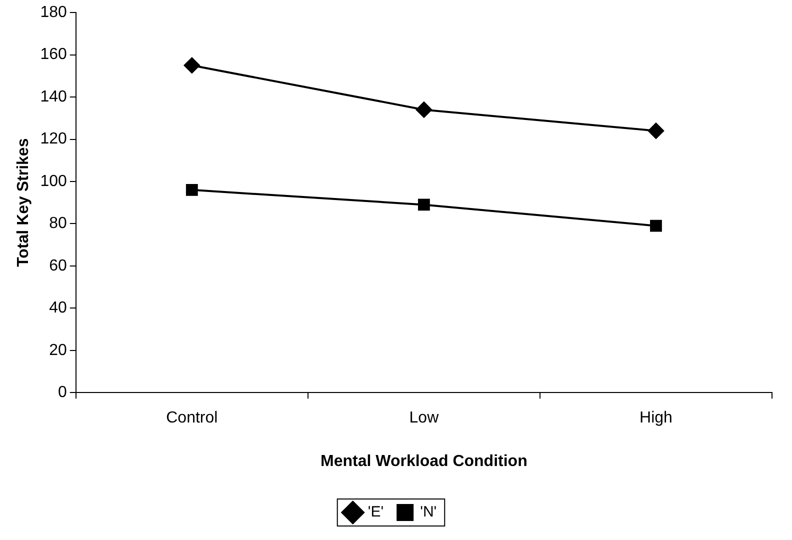 The image size is (792, 540). Describe the element at coordinates (53, 13) in the screenshot. I see `y-tick-label: 180` at that location.